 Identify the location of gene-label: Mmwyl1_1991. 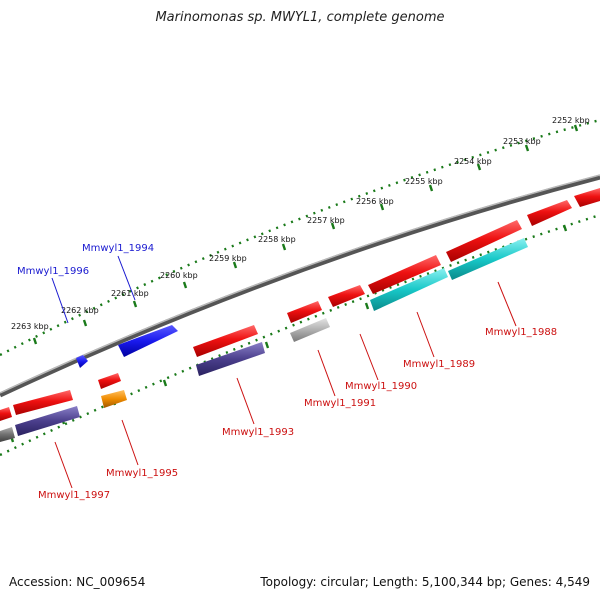
(340, 403).